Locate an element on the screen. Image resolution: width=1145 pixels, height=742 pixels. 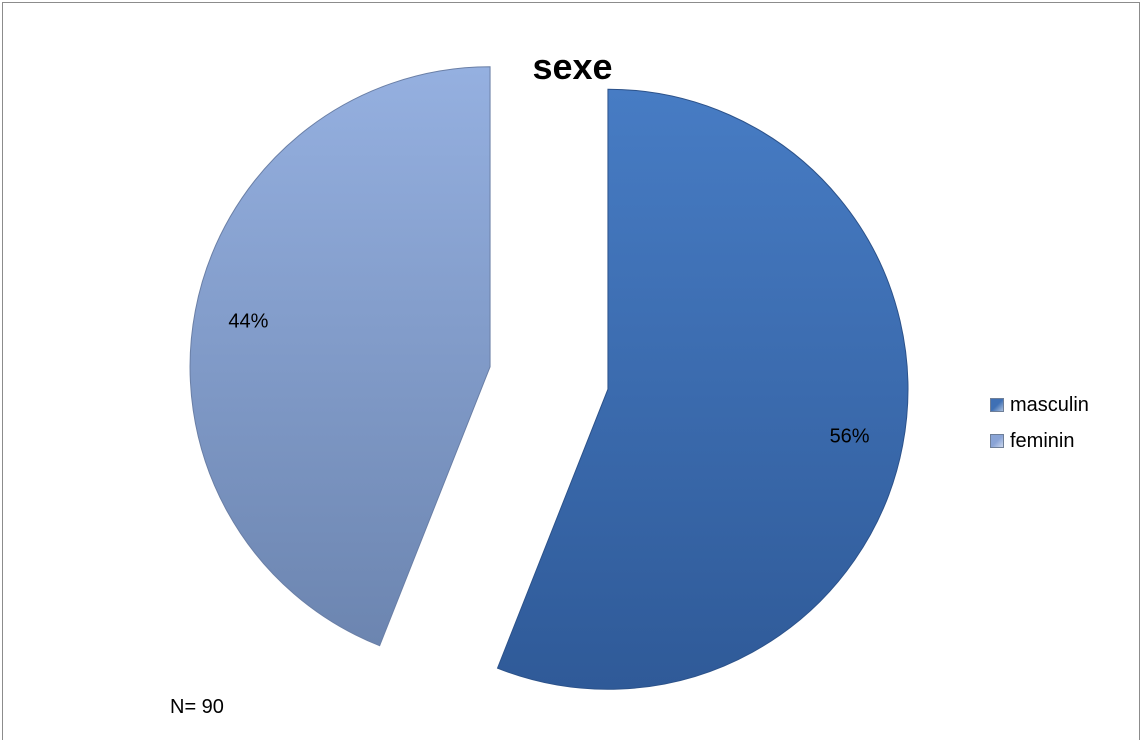
chart-title: sexe is located at coordinates (572, 66).